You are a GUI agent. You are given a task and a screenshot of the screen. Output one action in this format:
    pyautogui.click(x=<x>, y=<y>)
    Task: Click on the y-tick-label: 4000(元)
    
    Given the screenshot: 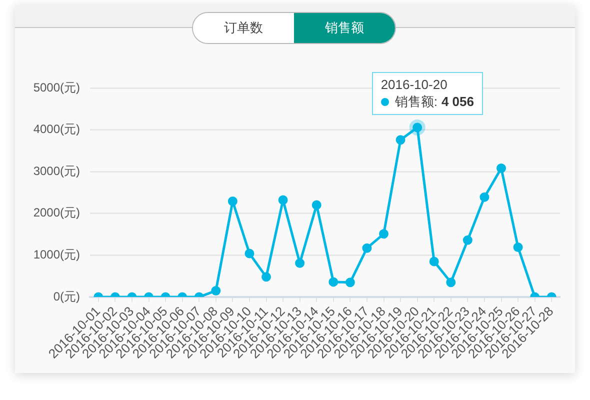 What is the action you would take?
    pyautogui.click(x=56, y=129)
    